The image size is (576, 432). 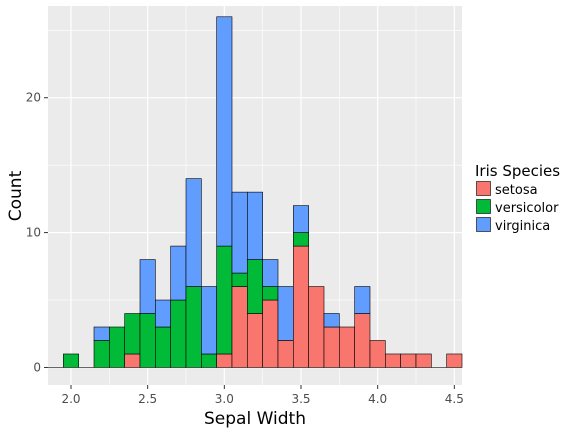 What do you see at coordinates (33, 233) in the screenshot?
I see `y-tick-label: 10` at bounding box center [33, 233].